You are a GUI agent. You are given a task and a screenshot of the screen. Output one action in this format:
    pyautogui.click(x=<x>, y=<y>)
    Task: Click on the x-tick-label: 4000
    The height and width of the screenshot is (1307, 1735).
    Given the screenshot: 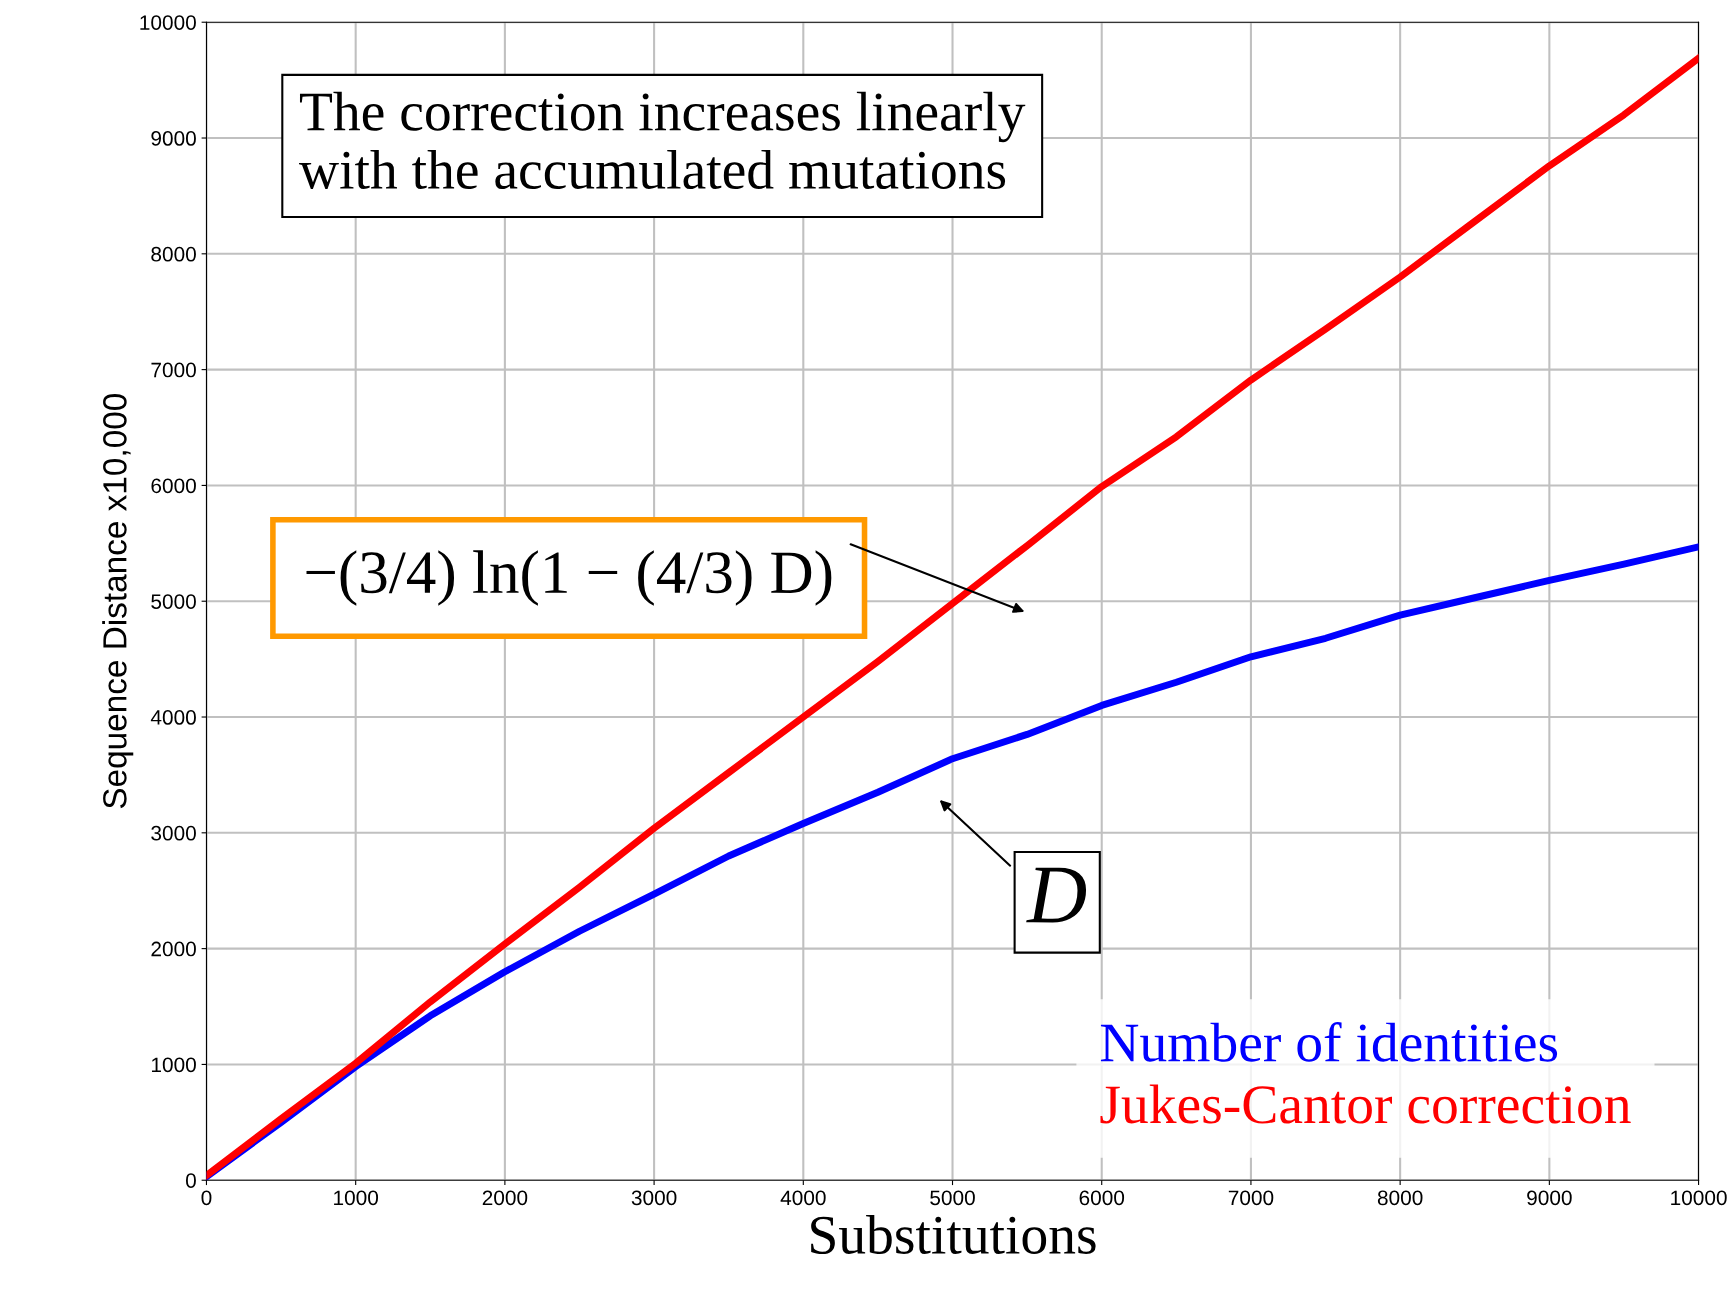 What is the action you would take?
    pyautogui.click(x=803, y=1198)
    